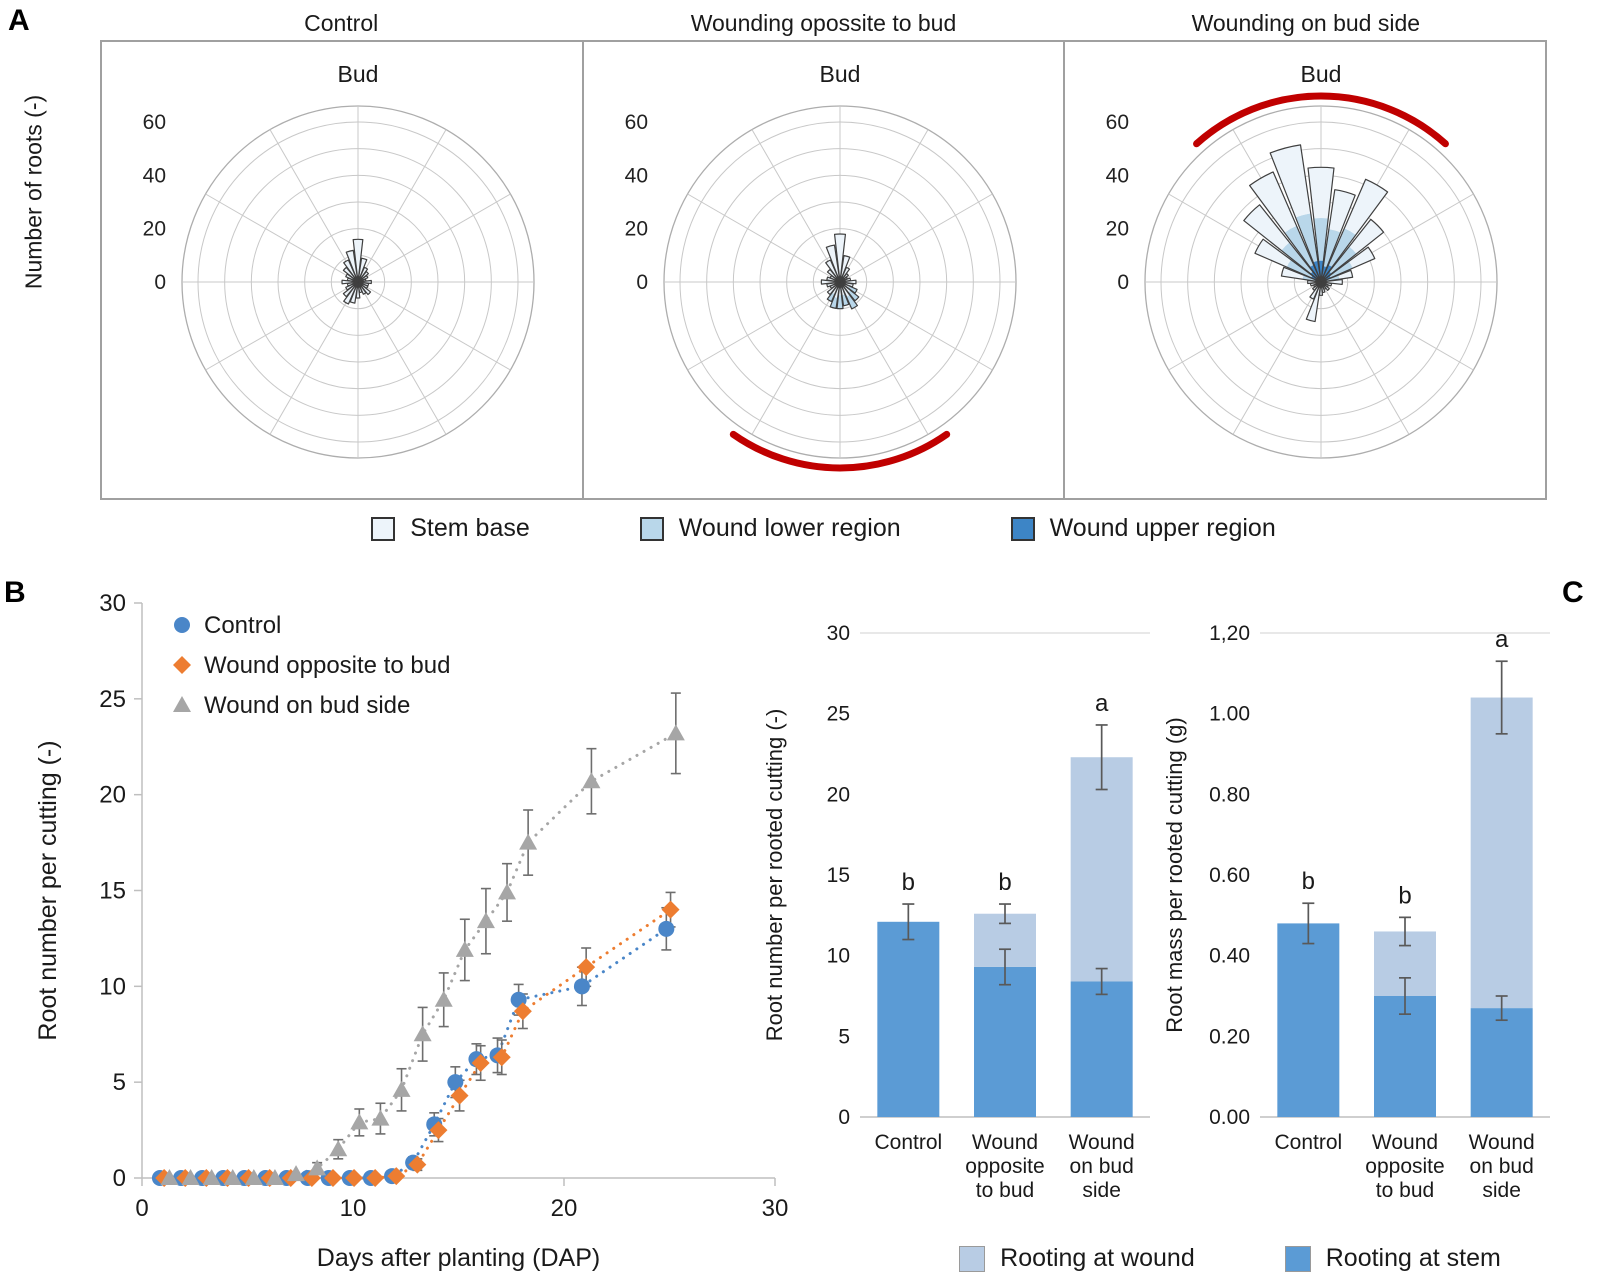 The height and width of the screenshot is (1288, 1600). I want to click on legend-item-wound-upper: Wound upper region, so click(1143, 528).